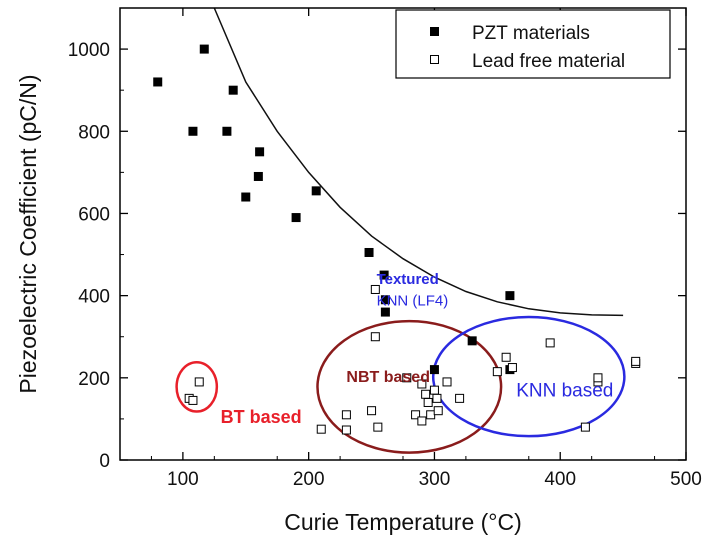 This screenshot has height=539, width=702. I want to click on legend-label-pzt: PZT materials, so click(531, 33).